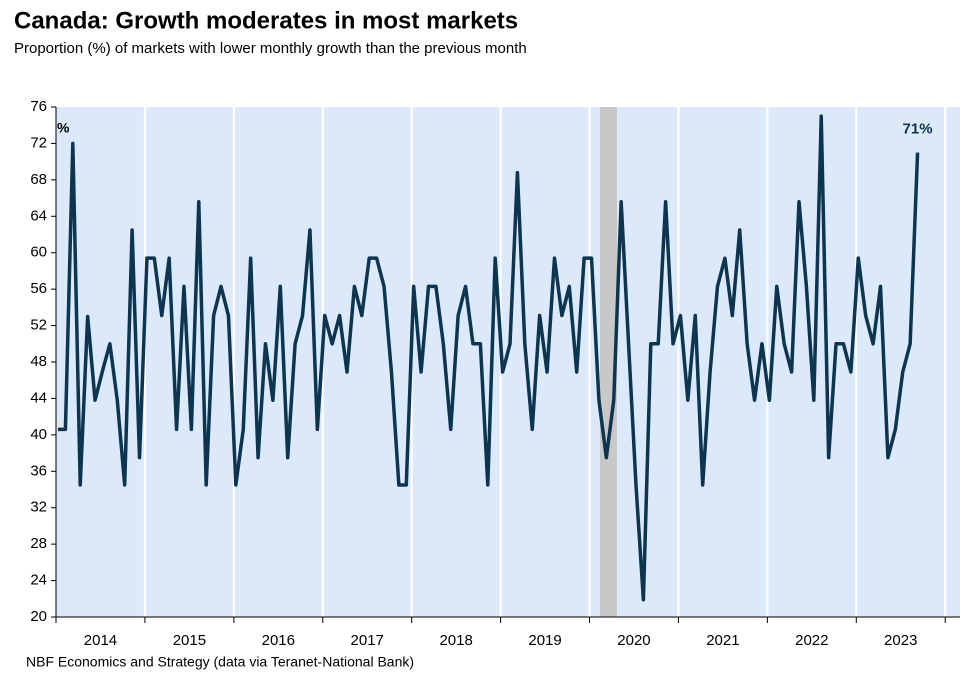 This screenshot has width=980, height=695. I want to click on x-tick-label: 2017, so click(367, 640).